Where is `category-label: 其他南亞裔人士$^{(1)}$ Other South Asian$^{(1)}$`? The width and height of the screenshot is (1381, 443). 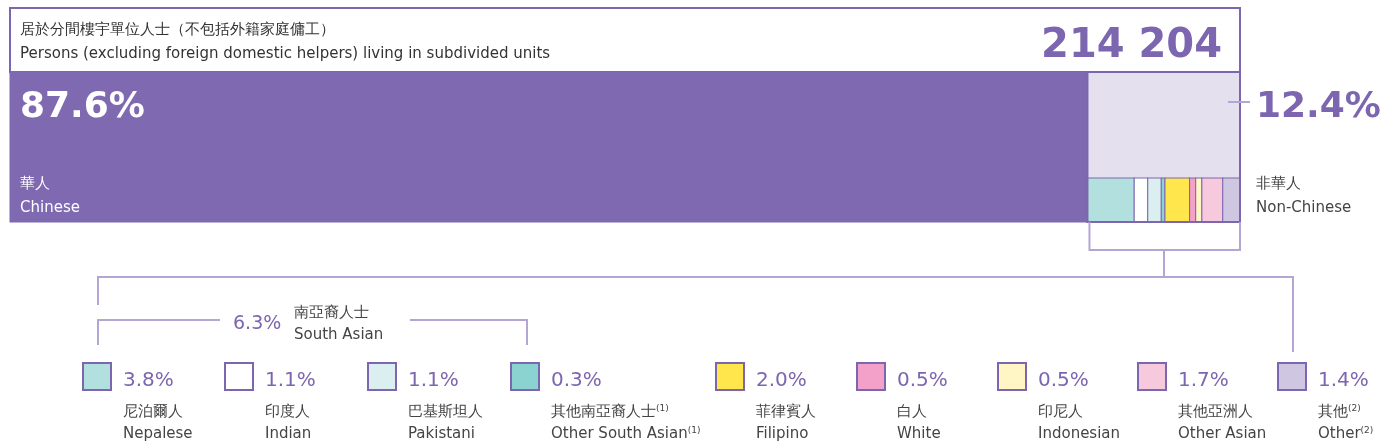 category-label: 其他南亞裔人士$^{(1)}$ Other South Asian$^{(1)}$ is located at coordinates (626, 422).